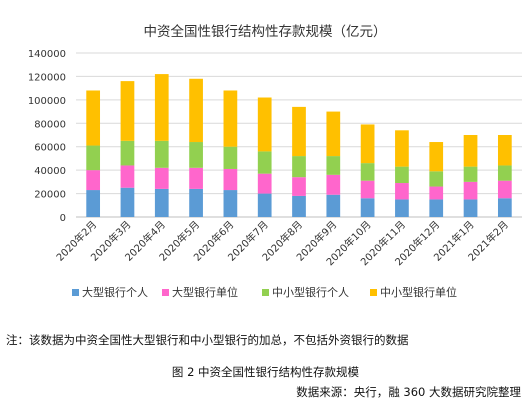 The width and height of the screenshot is (531, 404). Describe the element at coordinates (310, 292) in the screenshot. I see `legend-label: 中小型银行个人` at that location.